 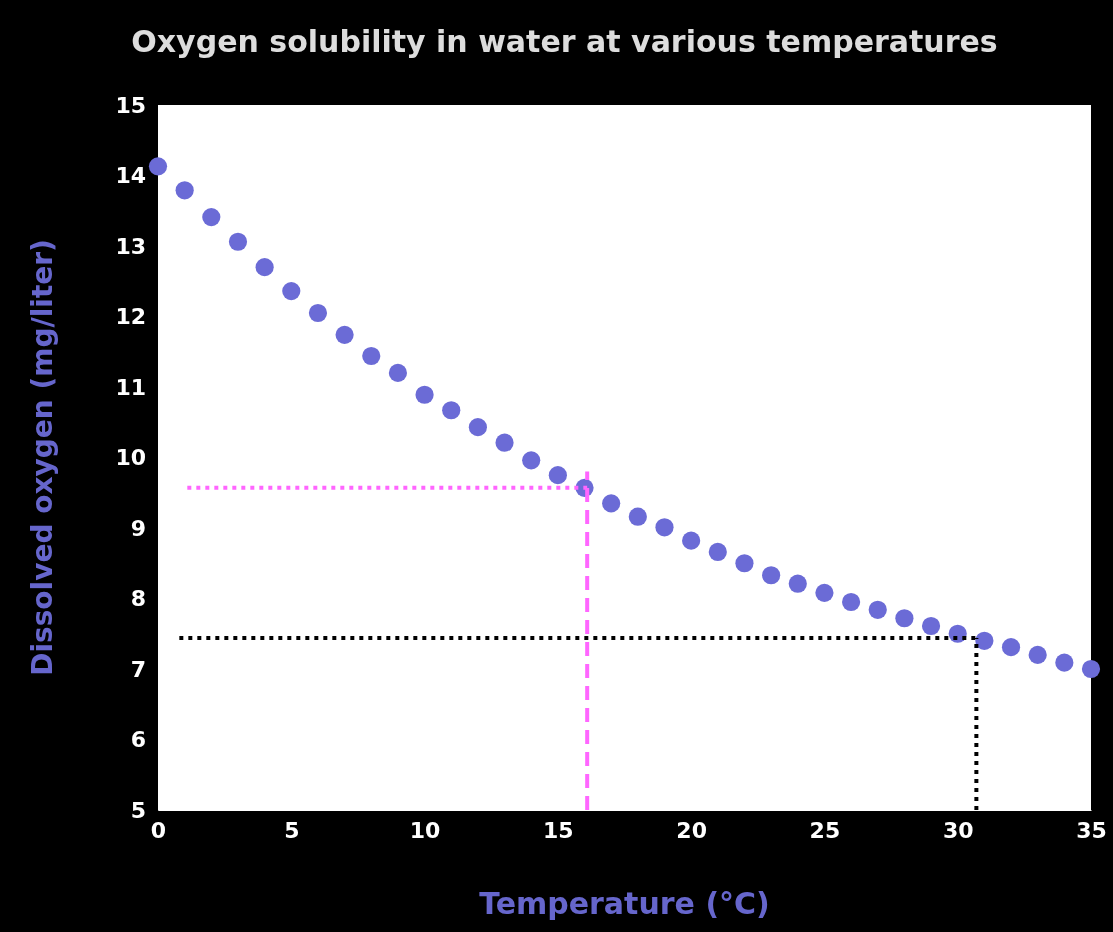 I want to click on x-tick-label: 30, so click(x=958, y=830).